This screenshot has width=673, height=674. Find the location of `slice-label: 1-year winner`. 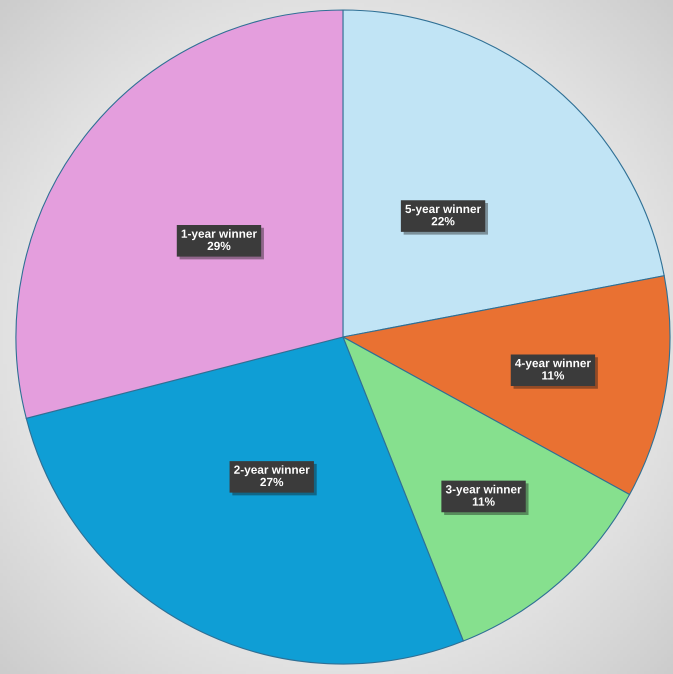

slice-label: 1-year winner is located at coordinates (219, 234).